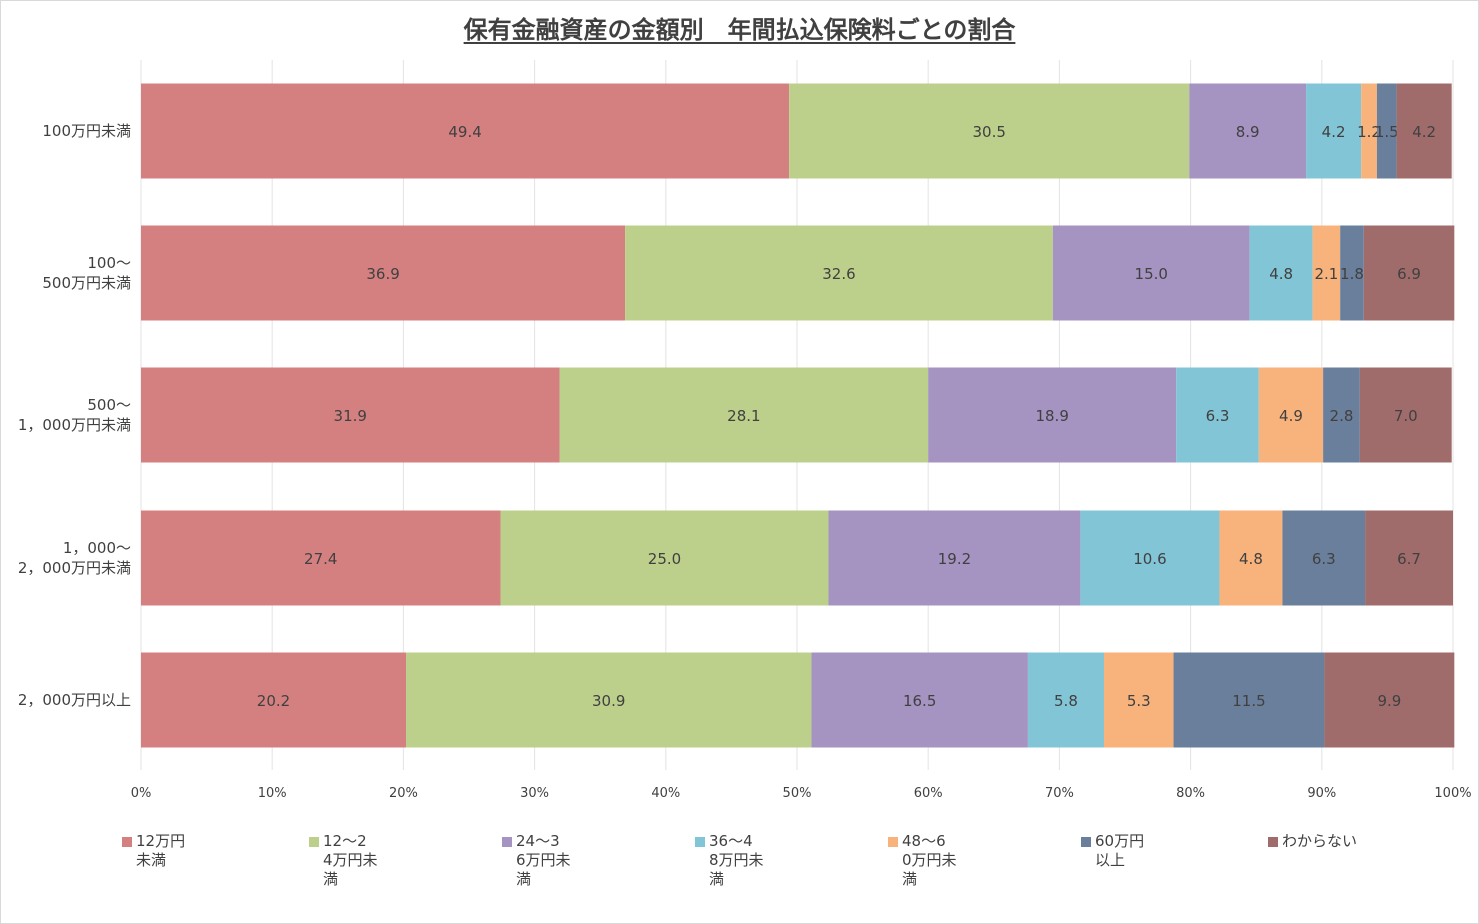 This screenshot has height=924, width=1479. I want to click on data-label: 9.9, so click(1389, 701).